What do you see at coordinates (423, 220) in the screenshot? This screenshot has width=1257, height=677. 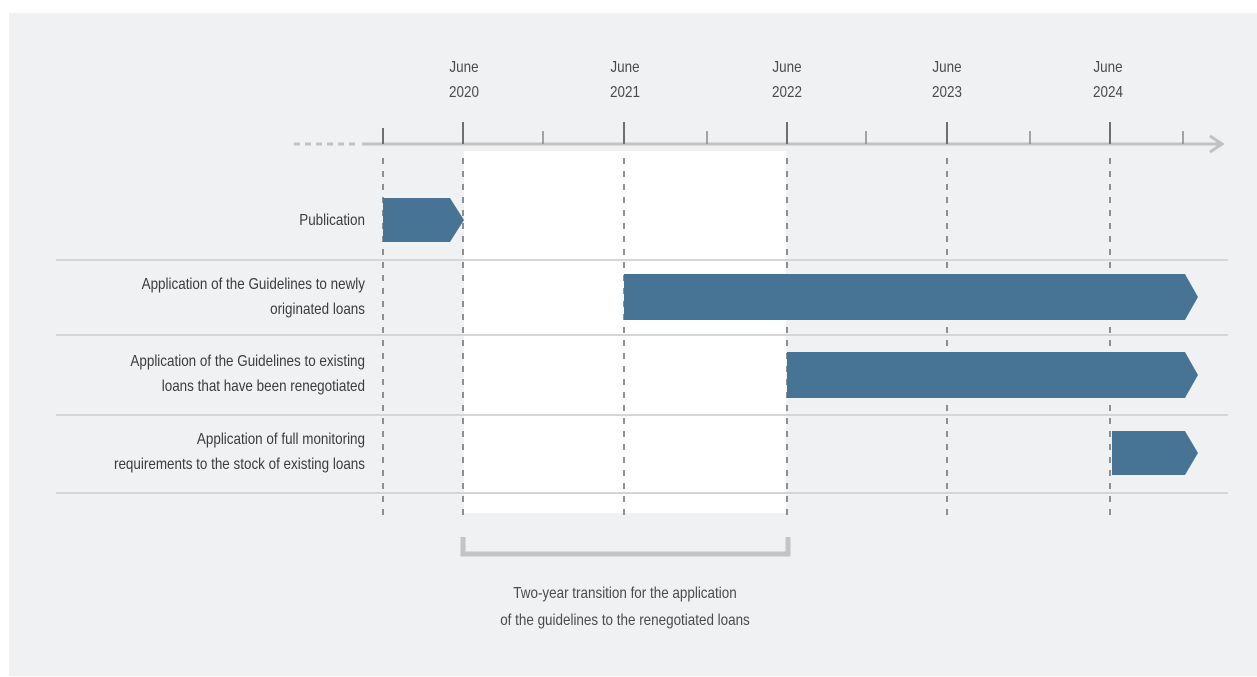 I see `bar-publication` at bounding box center [423, 220].